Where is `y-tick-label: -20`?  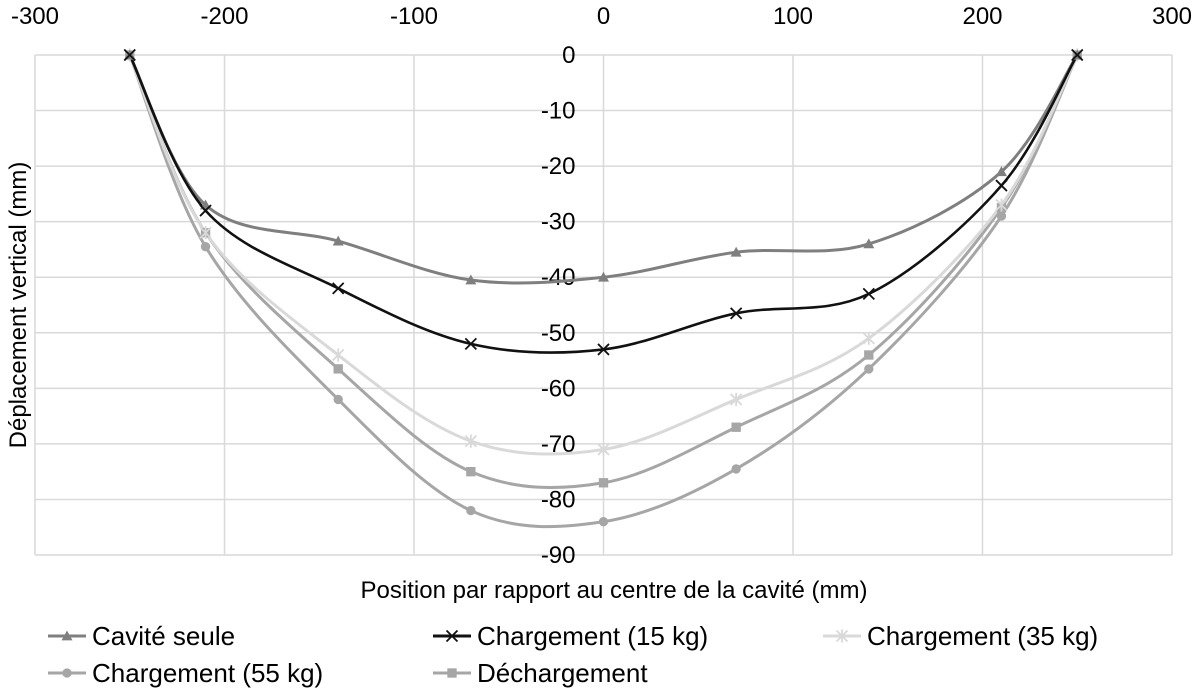 y-tick-label: -20 is located at coordinates (558, 166).